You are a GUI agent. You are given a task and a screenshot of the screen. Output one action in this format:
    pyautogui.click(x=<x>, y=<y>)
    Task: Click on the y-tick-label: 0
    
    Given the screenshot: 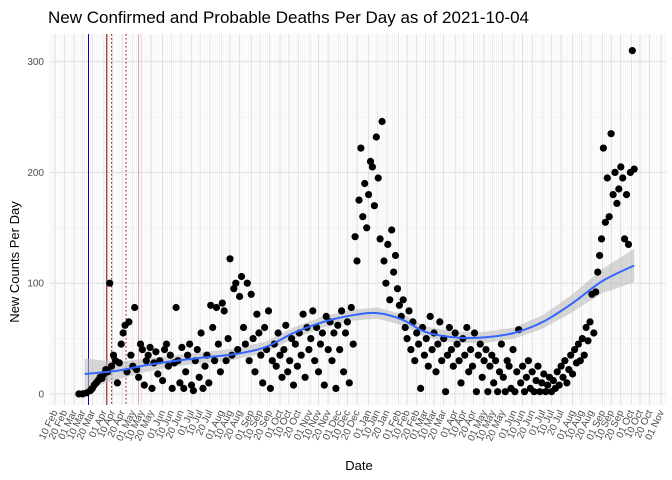 What is the action you would take?
    pyautogui.click(x=41, y=394)
    